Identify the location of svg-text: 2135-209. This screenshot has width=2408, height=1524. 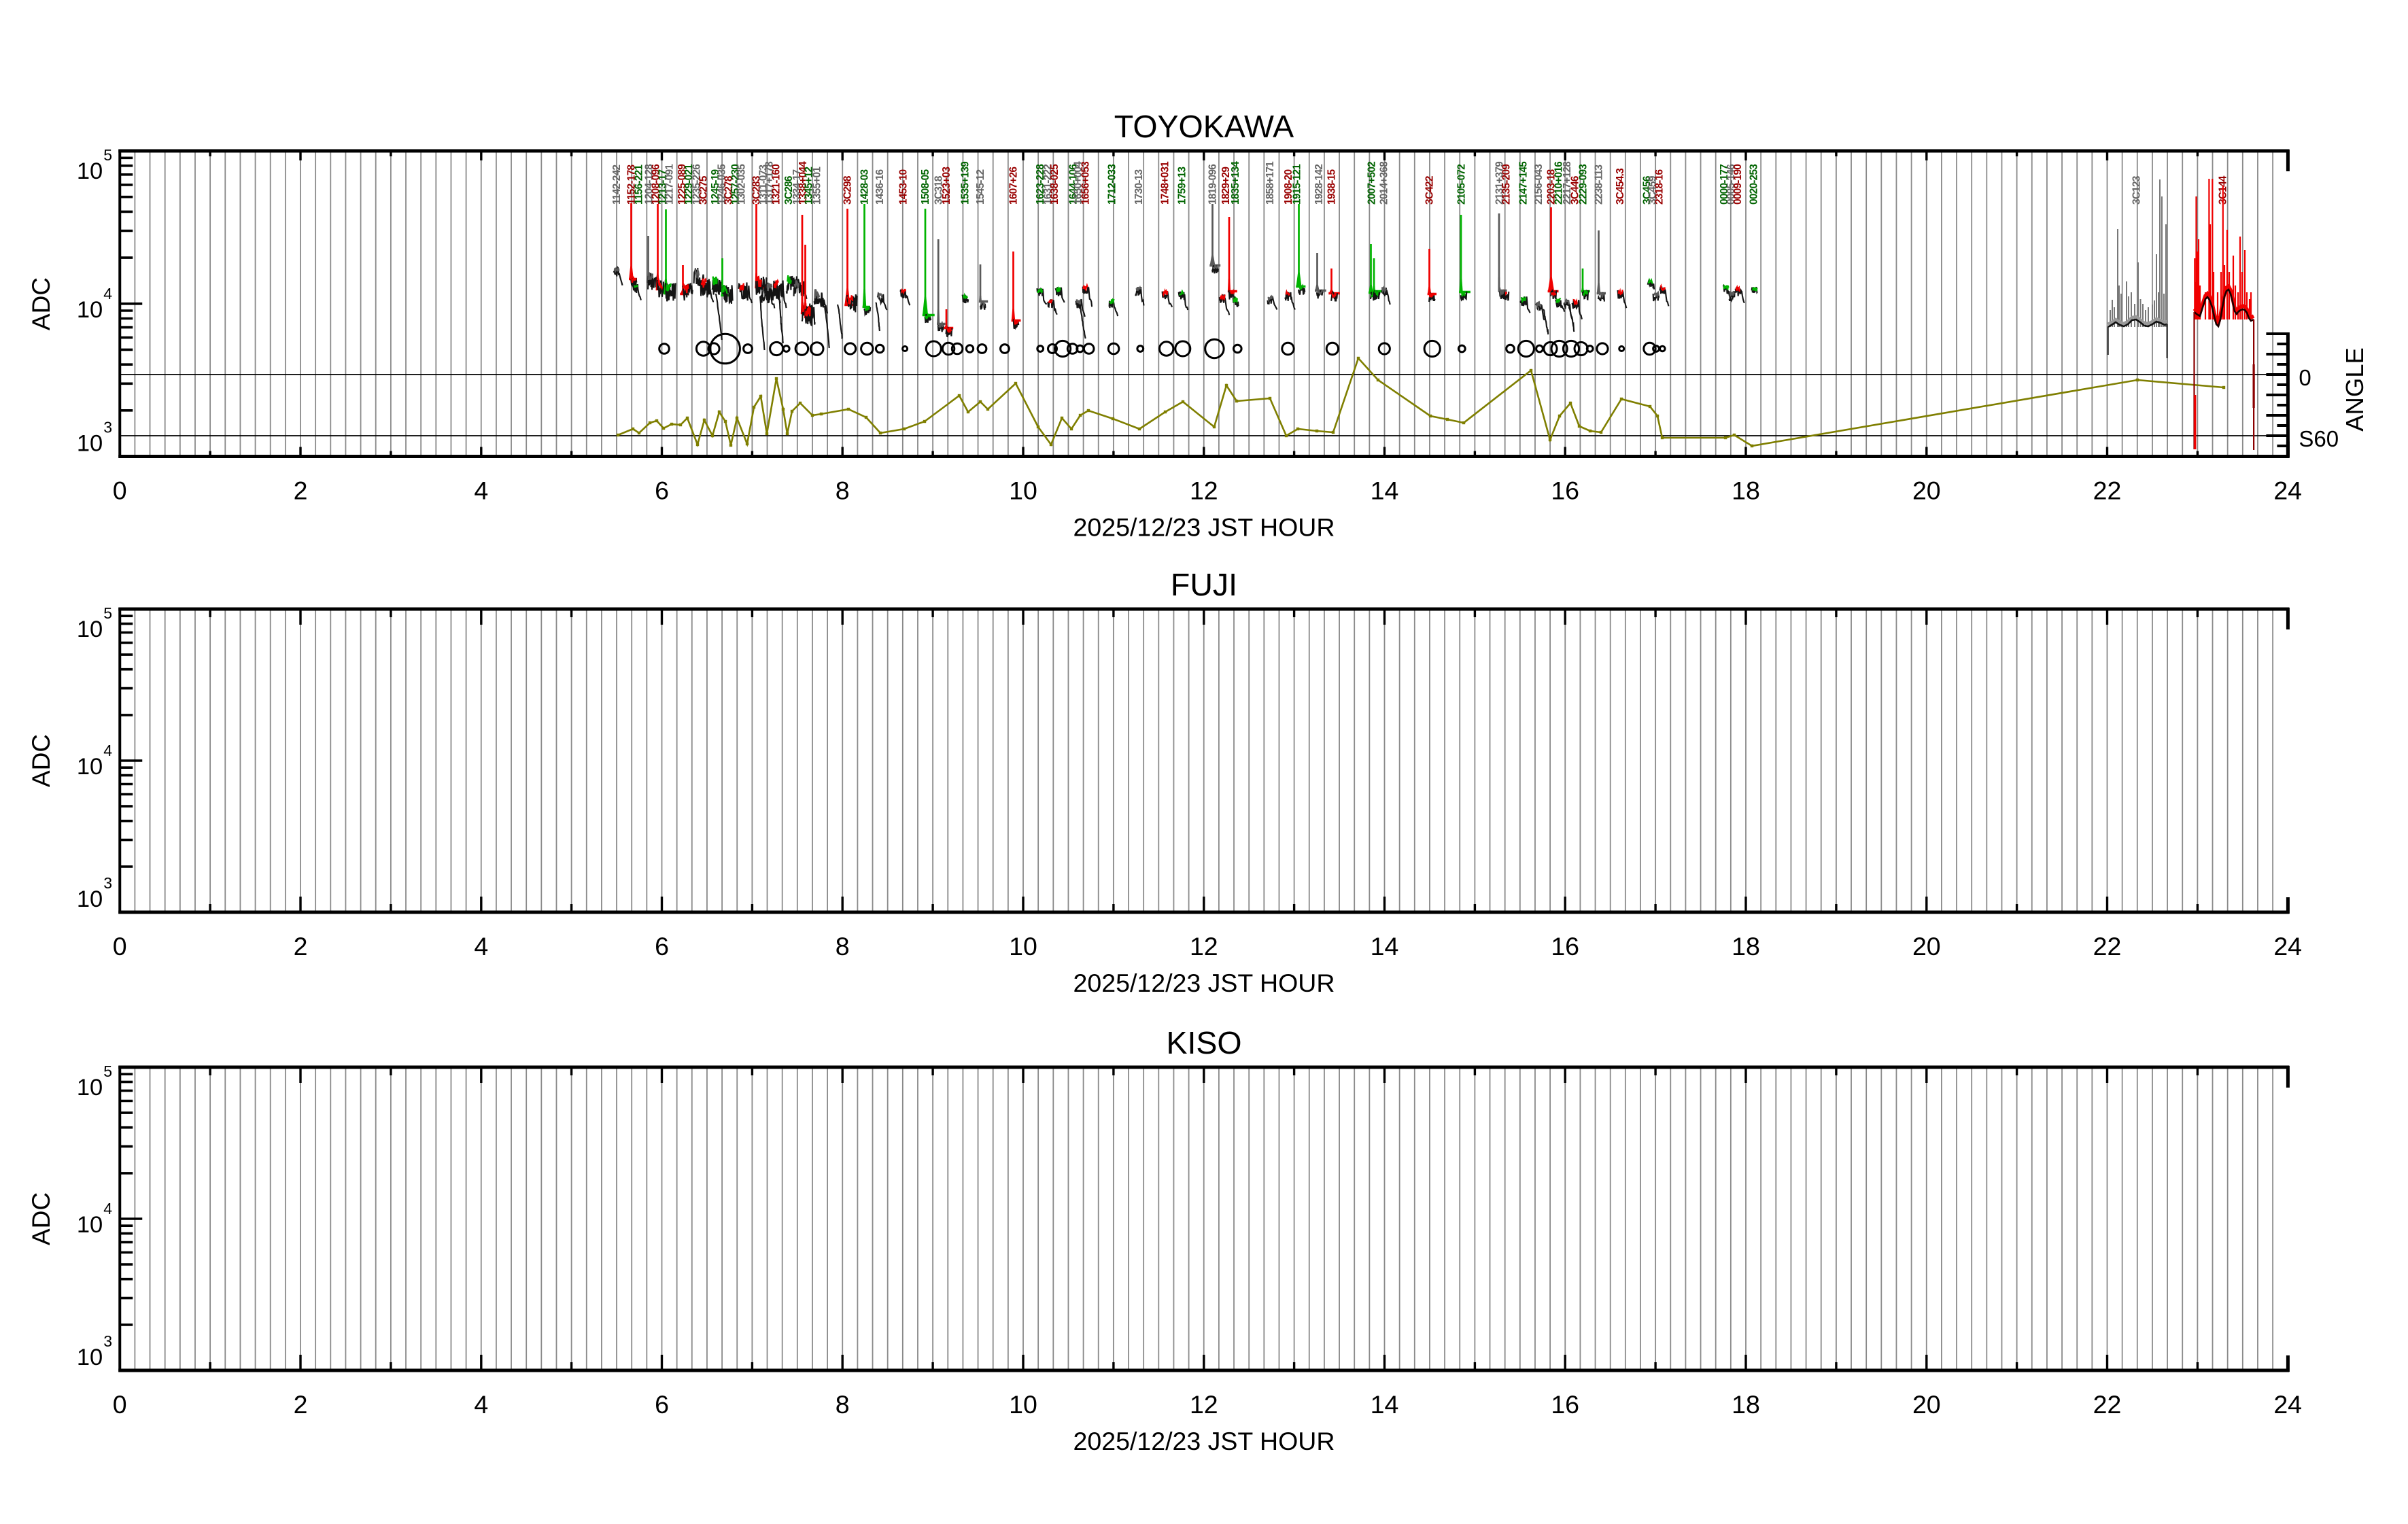
(1506, 184).